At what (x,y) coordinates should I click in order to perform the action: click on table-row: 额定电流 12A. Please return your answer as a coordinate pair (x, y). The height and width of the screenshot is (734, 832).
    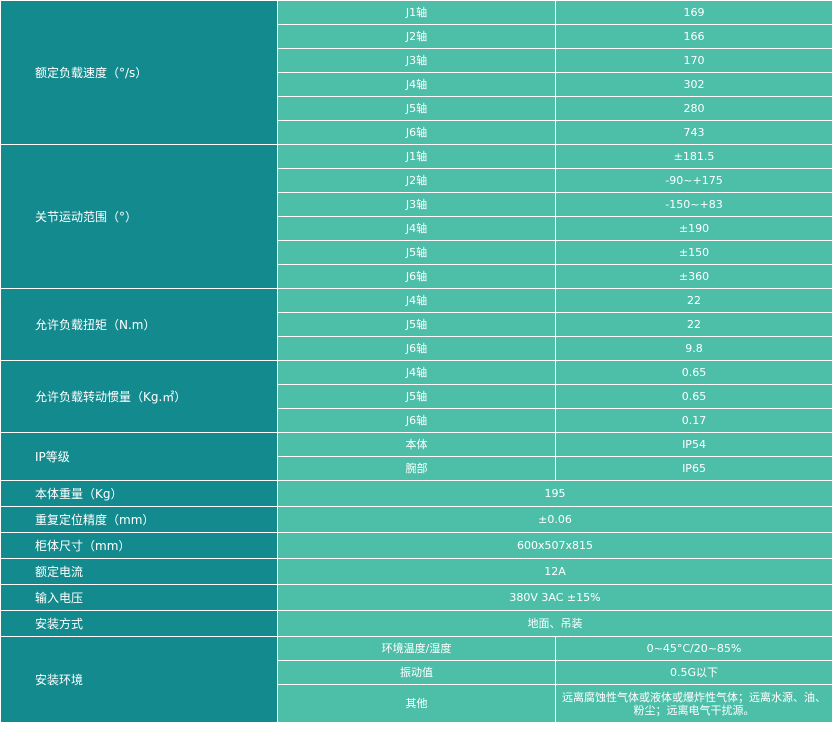
    Looking at the image, I should click on (416, 571).